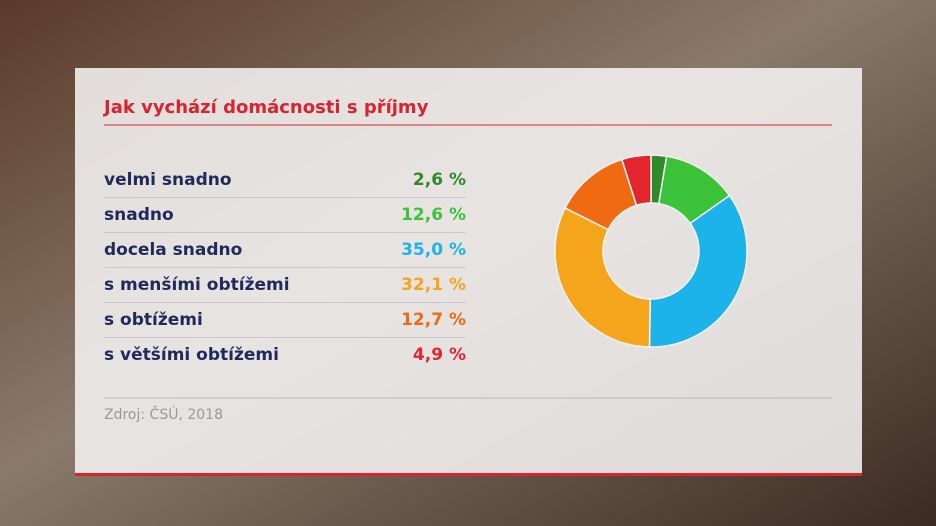 This screenshot has width=936, height=526. I want to click on value-label: 12,6 %, so click(433, 215).